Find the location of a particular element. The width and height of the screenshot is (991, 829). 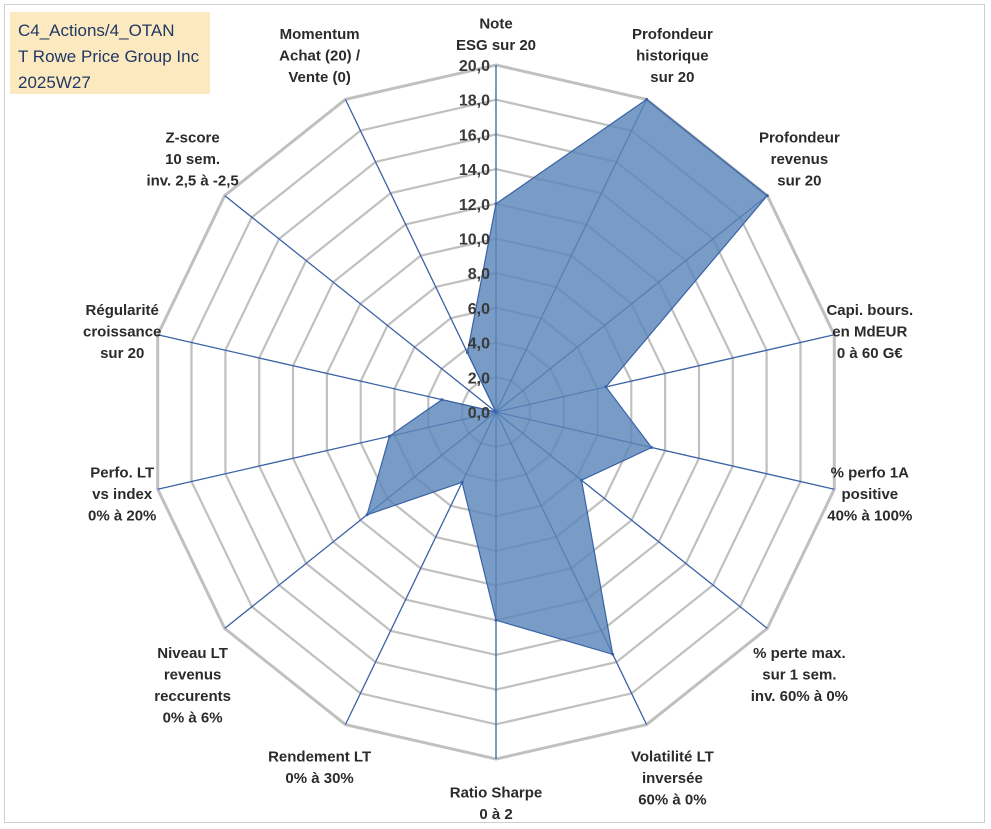

axis-label-line: Rendement LT is located at coordinates (319, 756).